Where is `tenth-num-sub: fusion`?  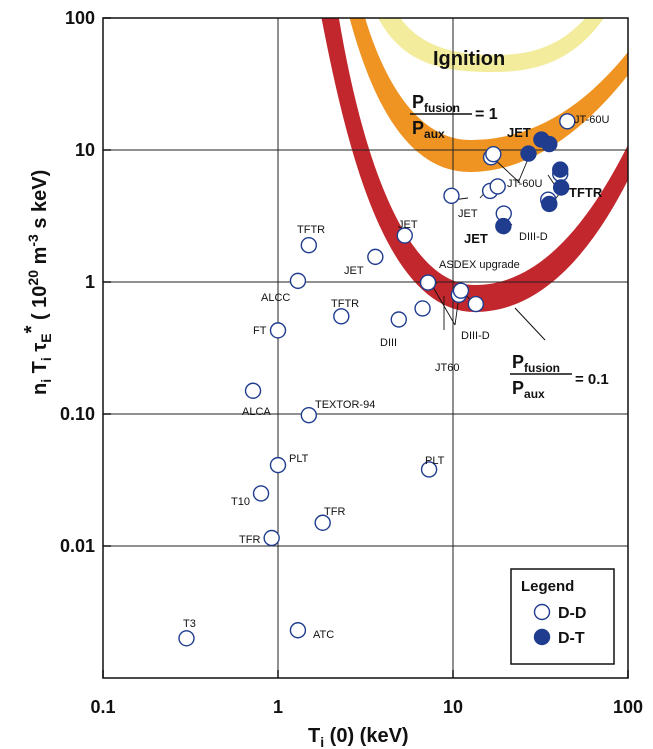
tenth-num-sub: fusion is located at coordinates (542, 368).